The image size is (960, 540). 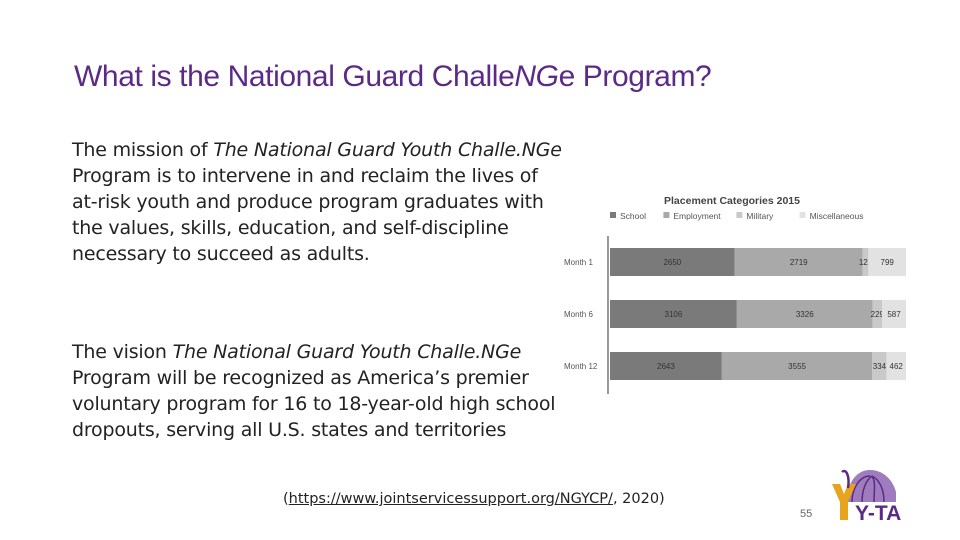 What do you see at coordinates (347, 352) in the screenshot?
I see `vision-program-name: The National Guard Youth Challe.NGe` at bounding box center [347, 352].